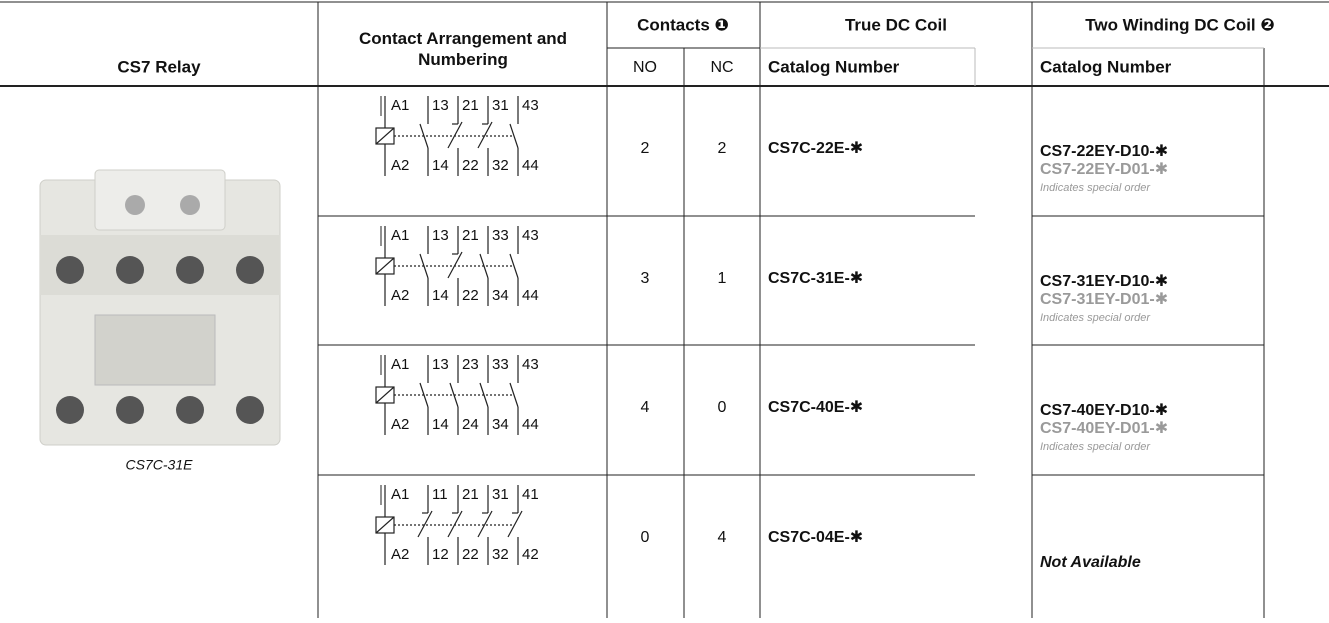 This screenshot has height=623, width=1329. I want to click on catalog-number: CS7-22EY-D10-✱, so click(1104, 151).